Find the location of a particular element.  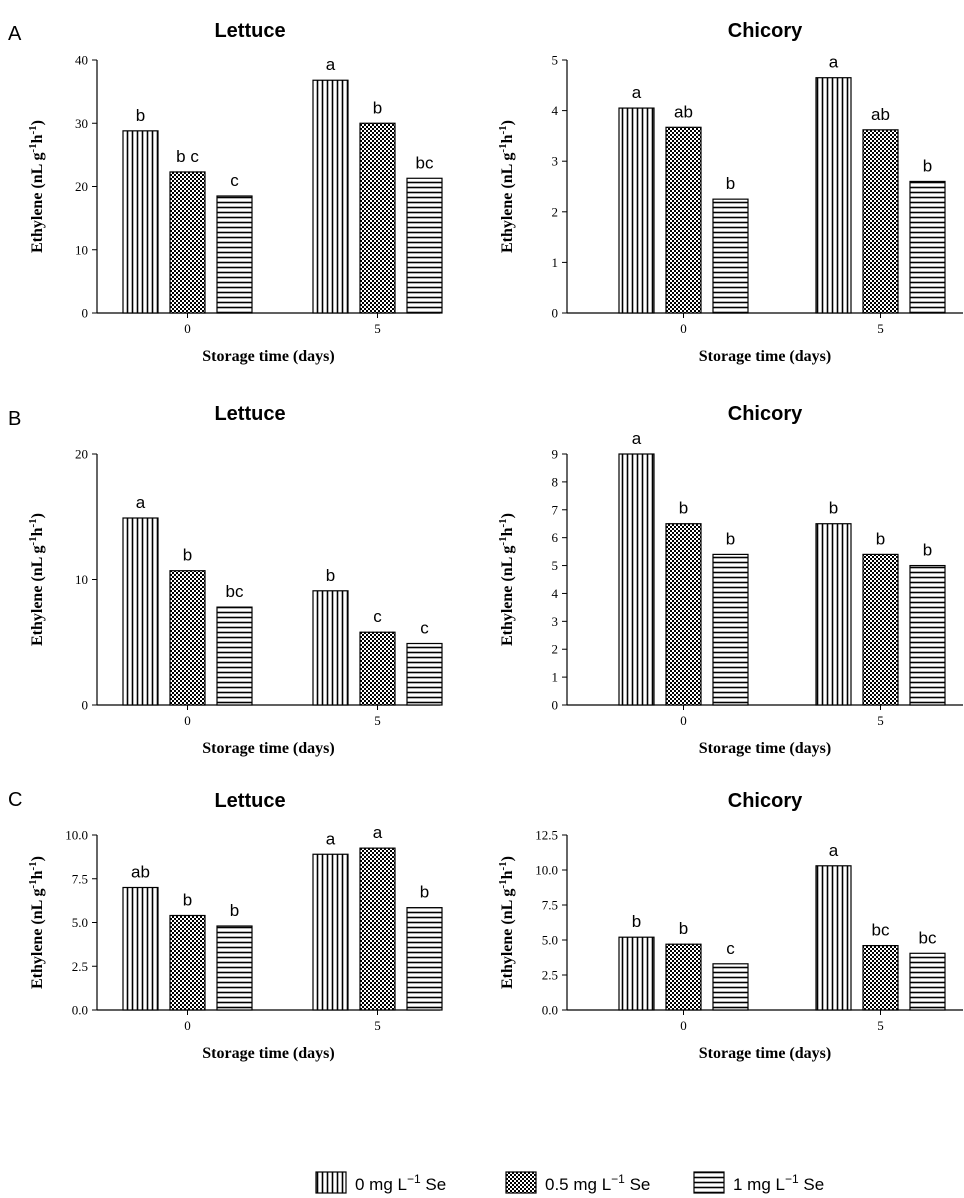

y-tick-label: 6 is located at coordinates (555, 537).